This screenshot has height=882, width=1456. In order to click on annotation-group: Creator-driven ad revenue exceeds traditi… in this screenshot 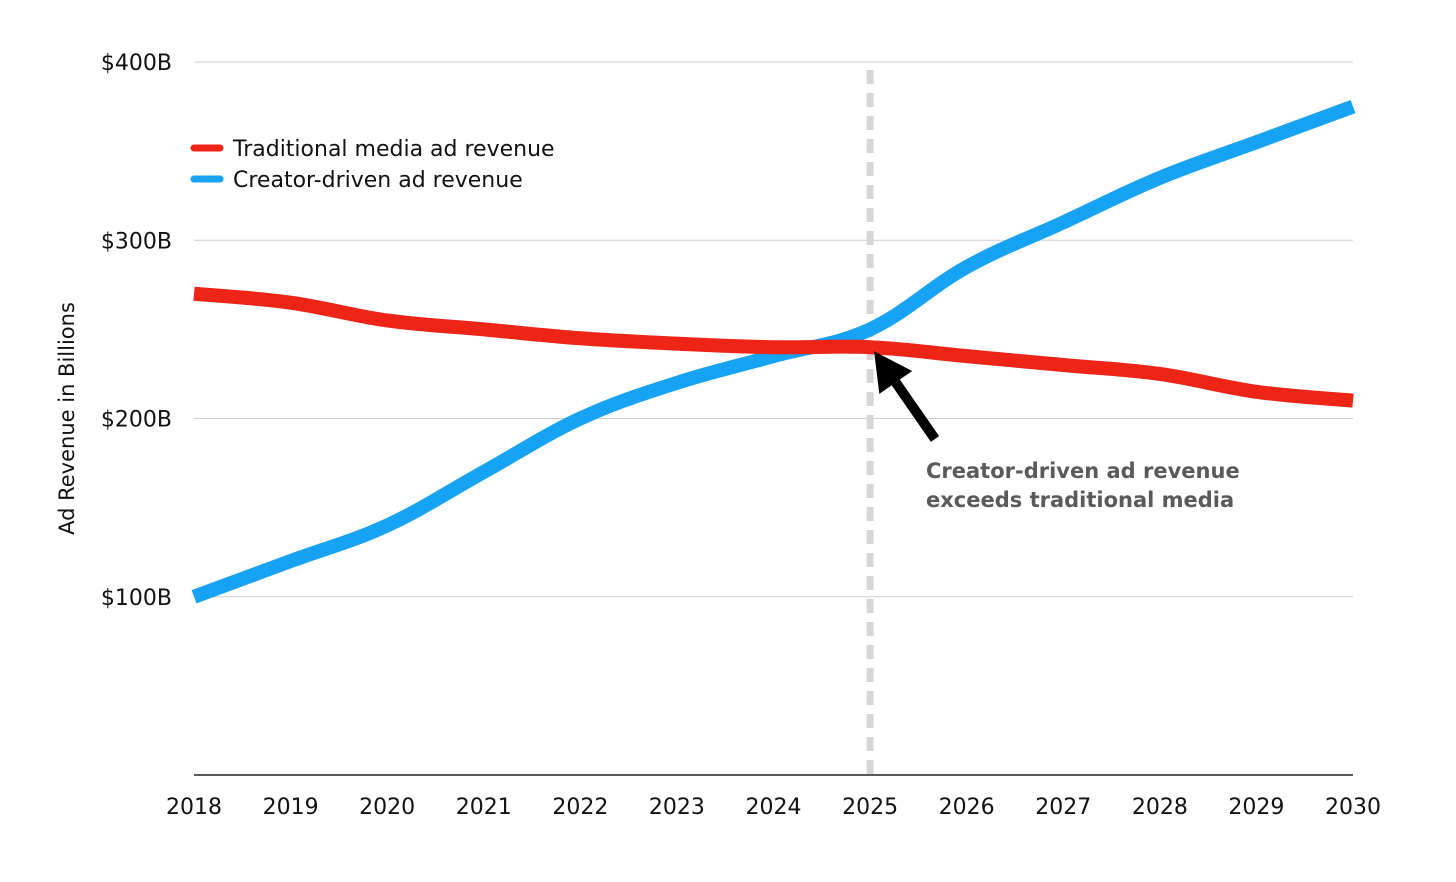, I will do `click(1057, 431)`.